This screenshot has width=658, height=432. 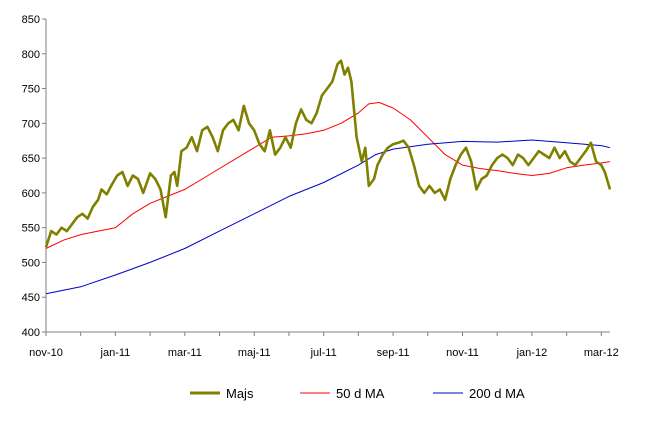 What do you see at coordinates (393, 353) in the screenshot?
I see `x-tick-label: sep-11` at bounding box center [393, 353].